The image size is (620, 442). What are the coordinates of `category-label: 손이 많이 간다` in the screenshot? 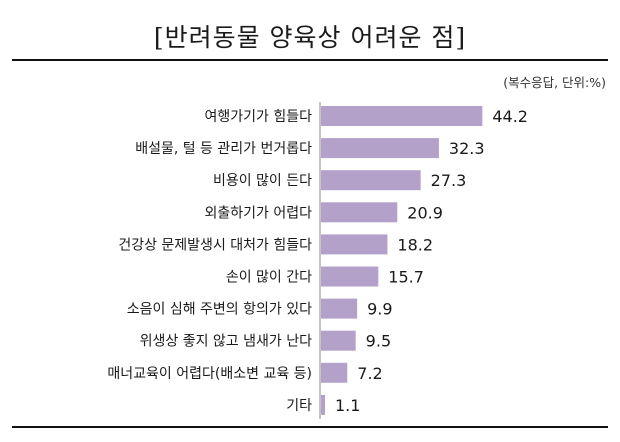 It's located at (269, 278).